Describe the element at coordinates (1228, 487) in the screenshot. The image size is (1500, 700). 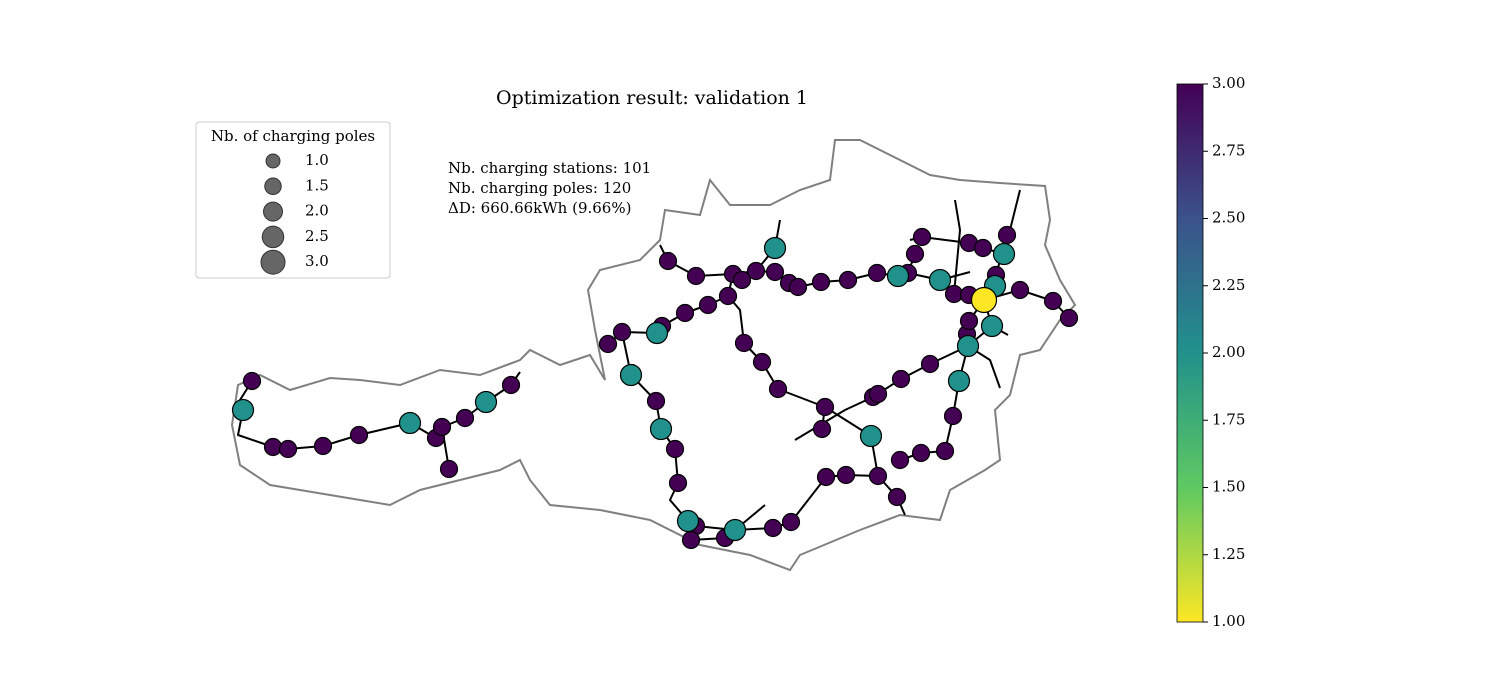
I see `colorbar-tick-label: 1.50` at that location.